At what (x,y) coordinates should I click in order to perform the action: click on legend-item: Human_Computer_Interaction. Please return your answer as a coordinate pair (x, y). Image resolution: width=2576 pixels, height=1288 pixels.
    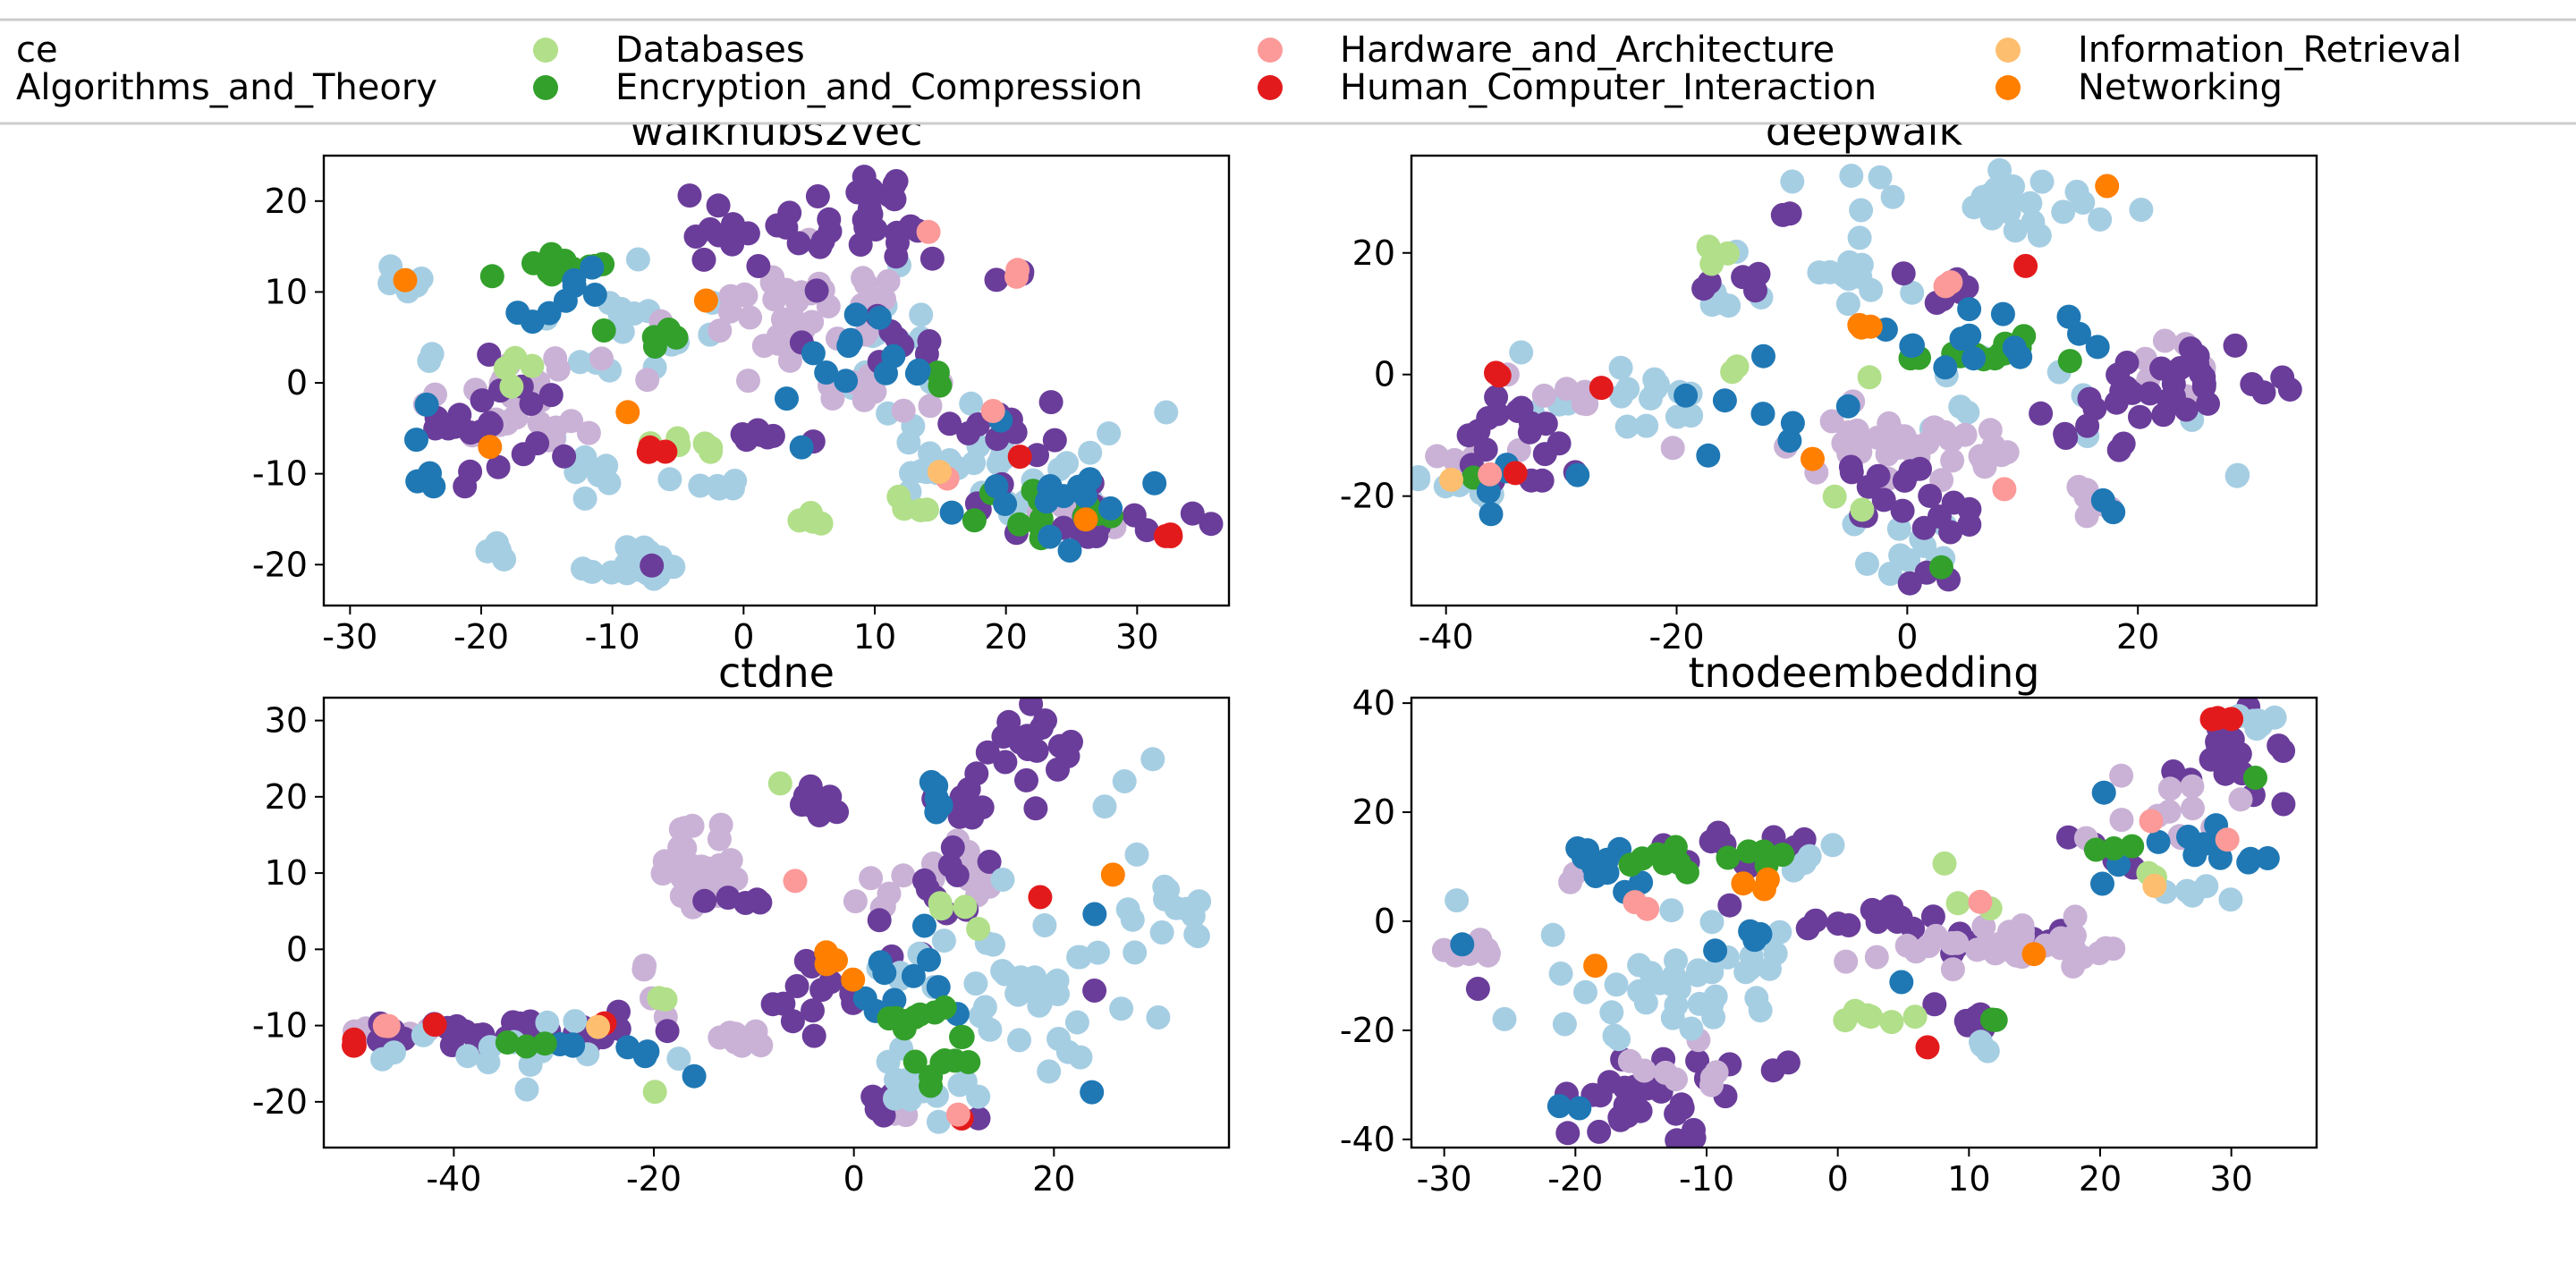
    Looking at the image, I should click on (1567, 87).